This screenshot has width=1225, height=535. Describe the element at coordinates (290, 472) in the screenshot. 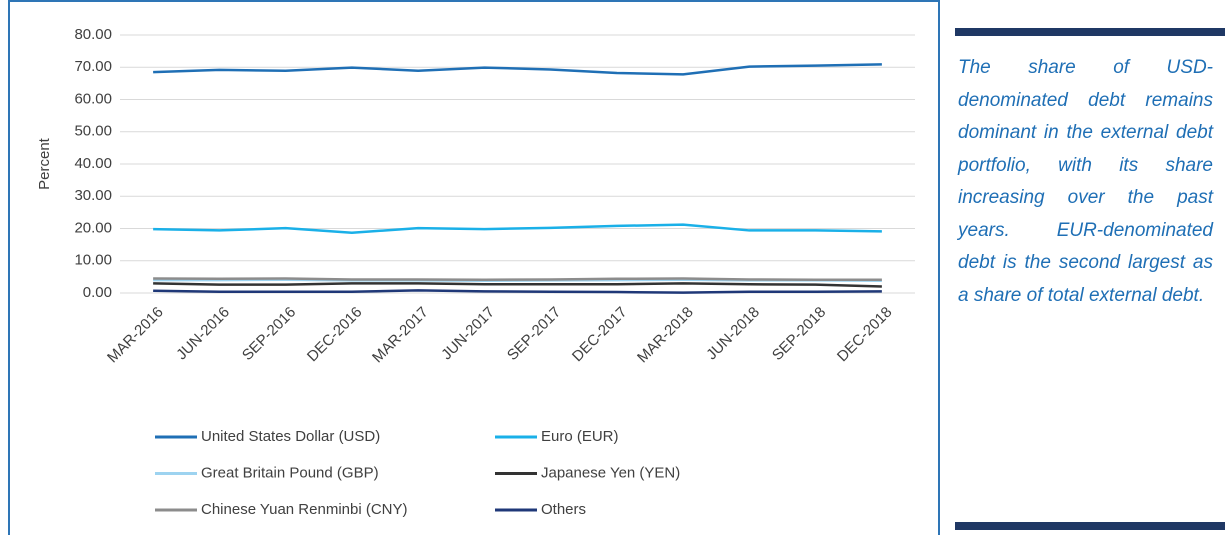

I see `legend-label: Great Britain Pound (GBP)` at that location.